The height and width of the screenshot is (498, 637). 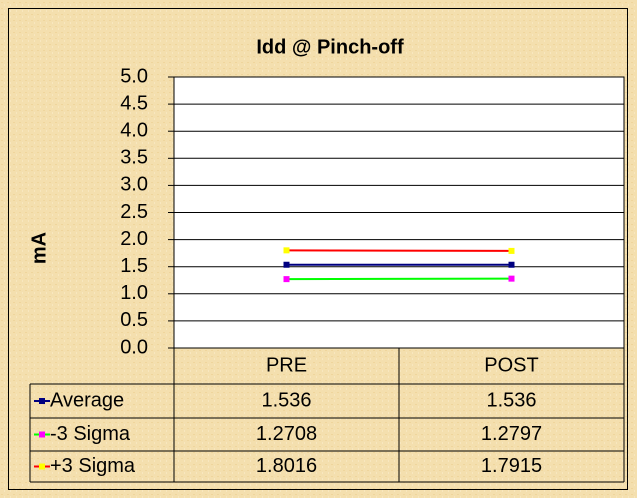 I want to click on table-value: 1.2708, so click(x=286, y=434).